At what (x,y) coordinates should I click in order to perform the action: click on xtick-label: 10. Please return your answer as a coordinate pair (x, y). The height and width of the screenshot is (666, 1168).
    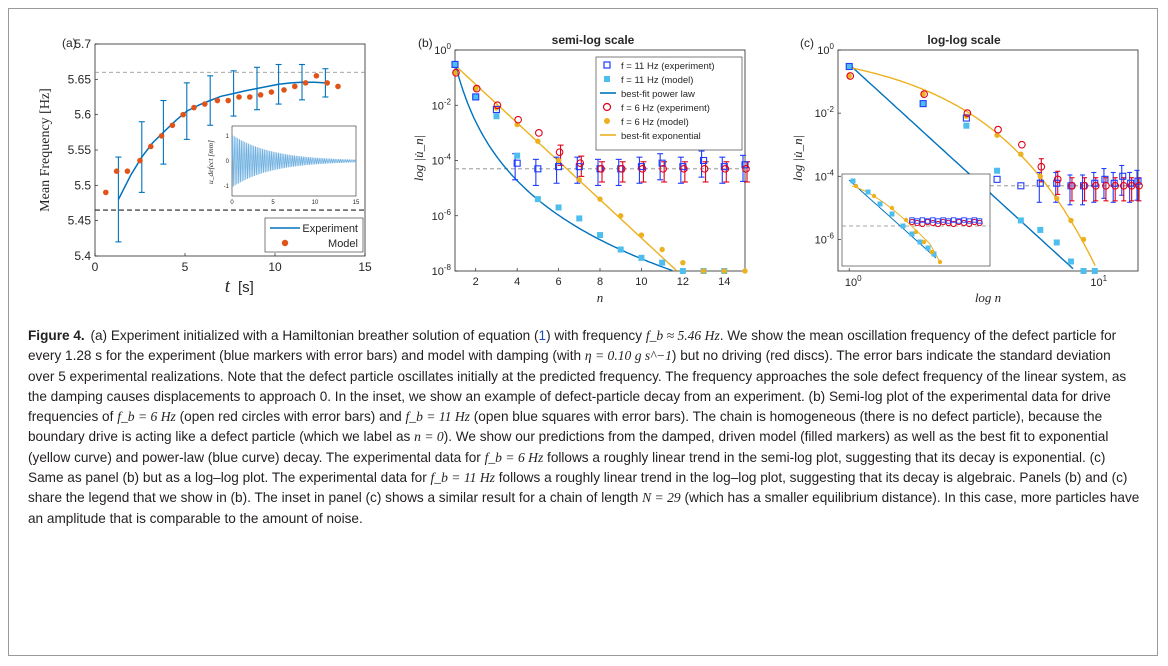
    Looking at the image, I should click on (275, 267).